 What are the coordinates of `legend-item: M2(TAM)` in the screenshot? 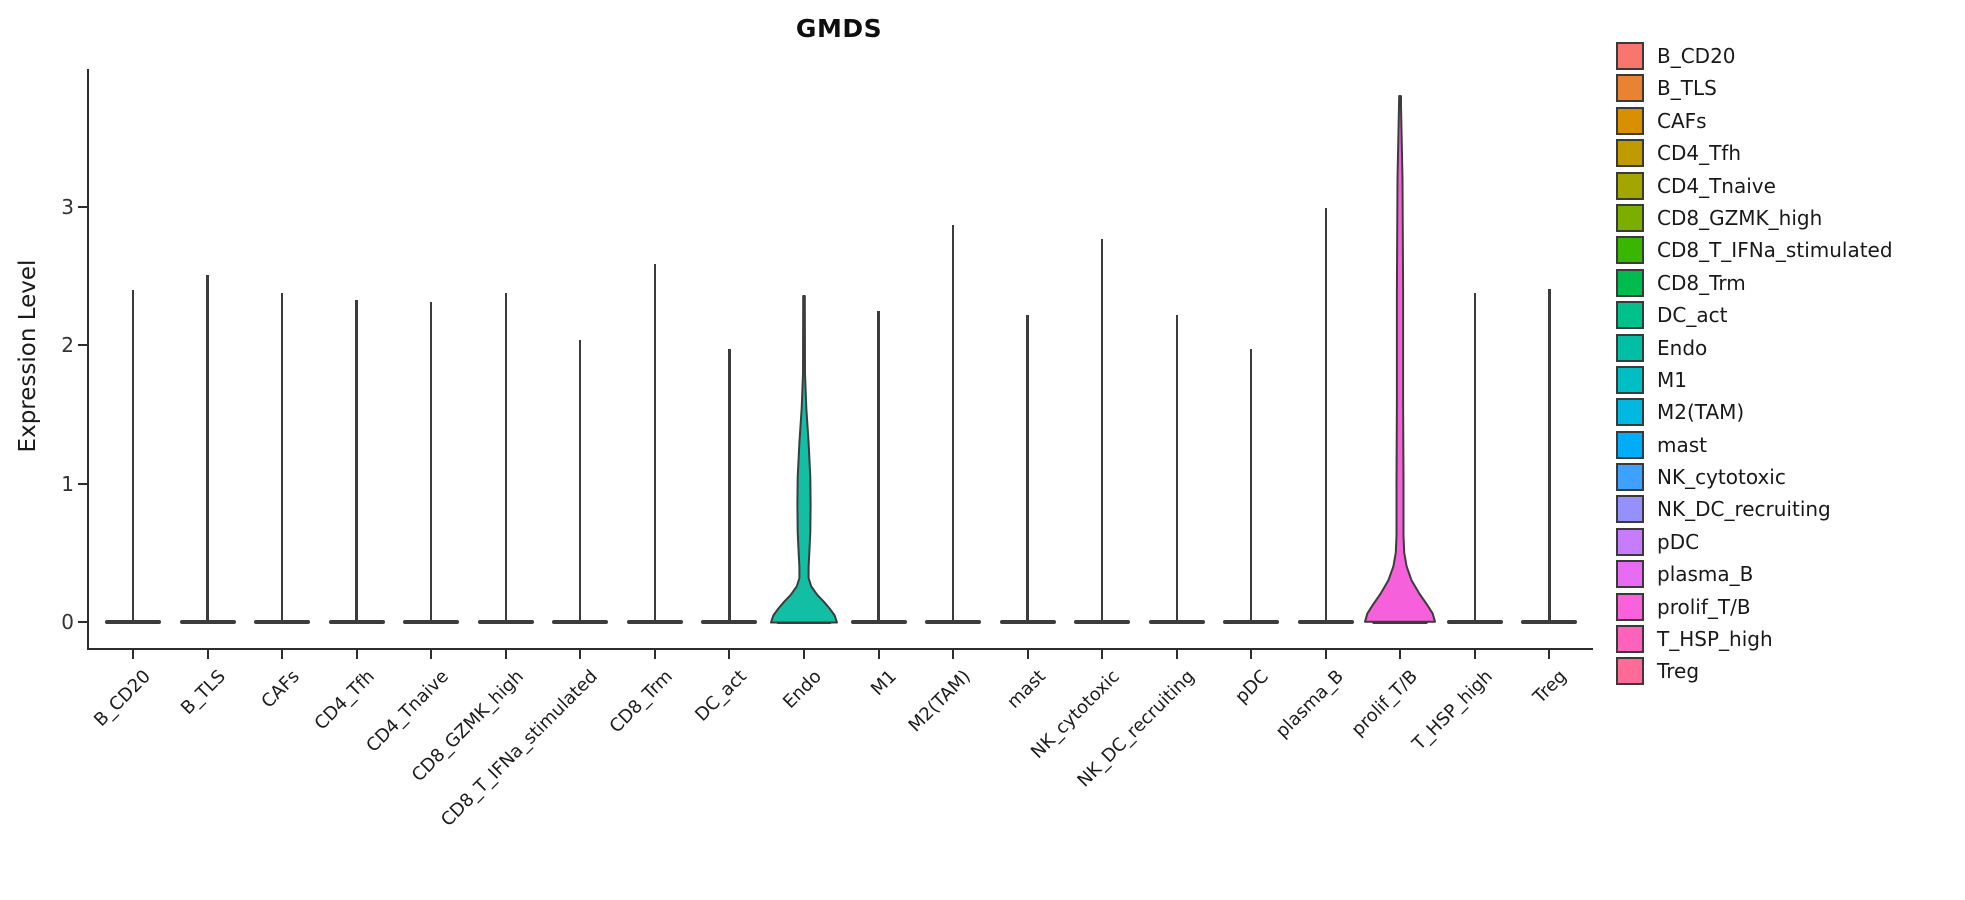 It's located at (1754, 412).